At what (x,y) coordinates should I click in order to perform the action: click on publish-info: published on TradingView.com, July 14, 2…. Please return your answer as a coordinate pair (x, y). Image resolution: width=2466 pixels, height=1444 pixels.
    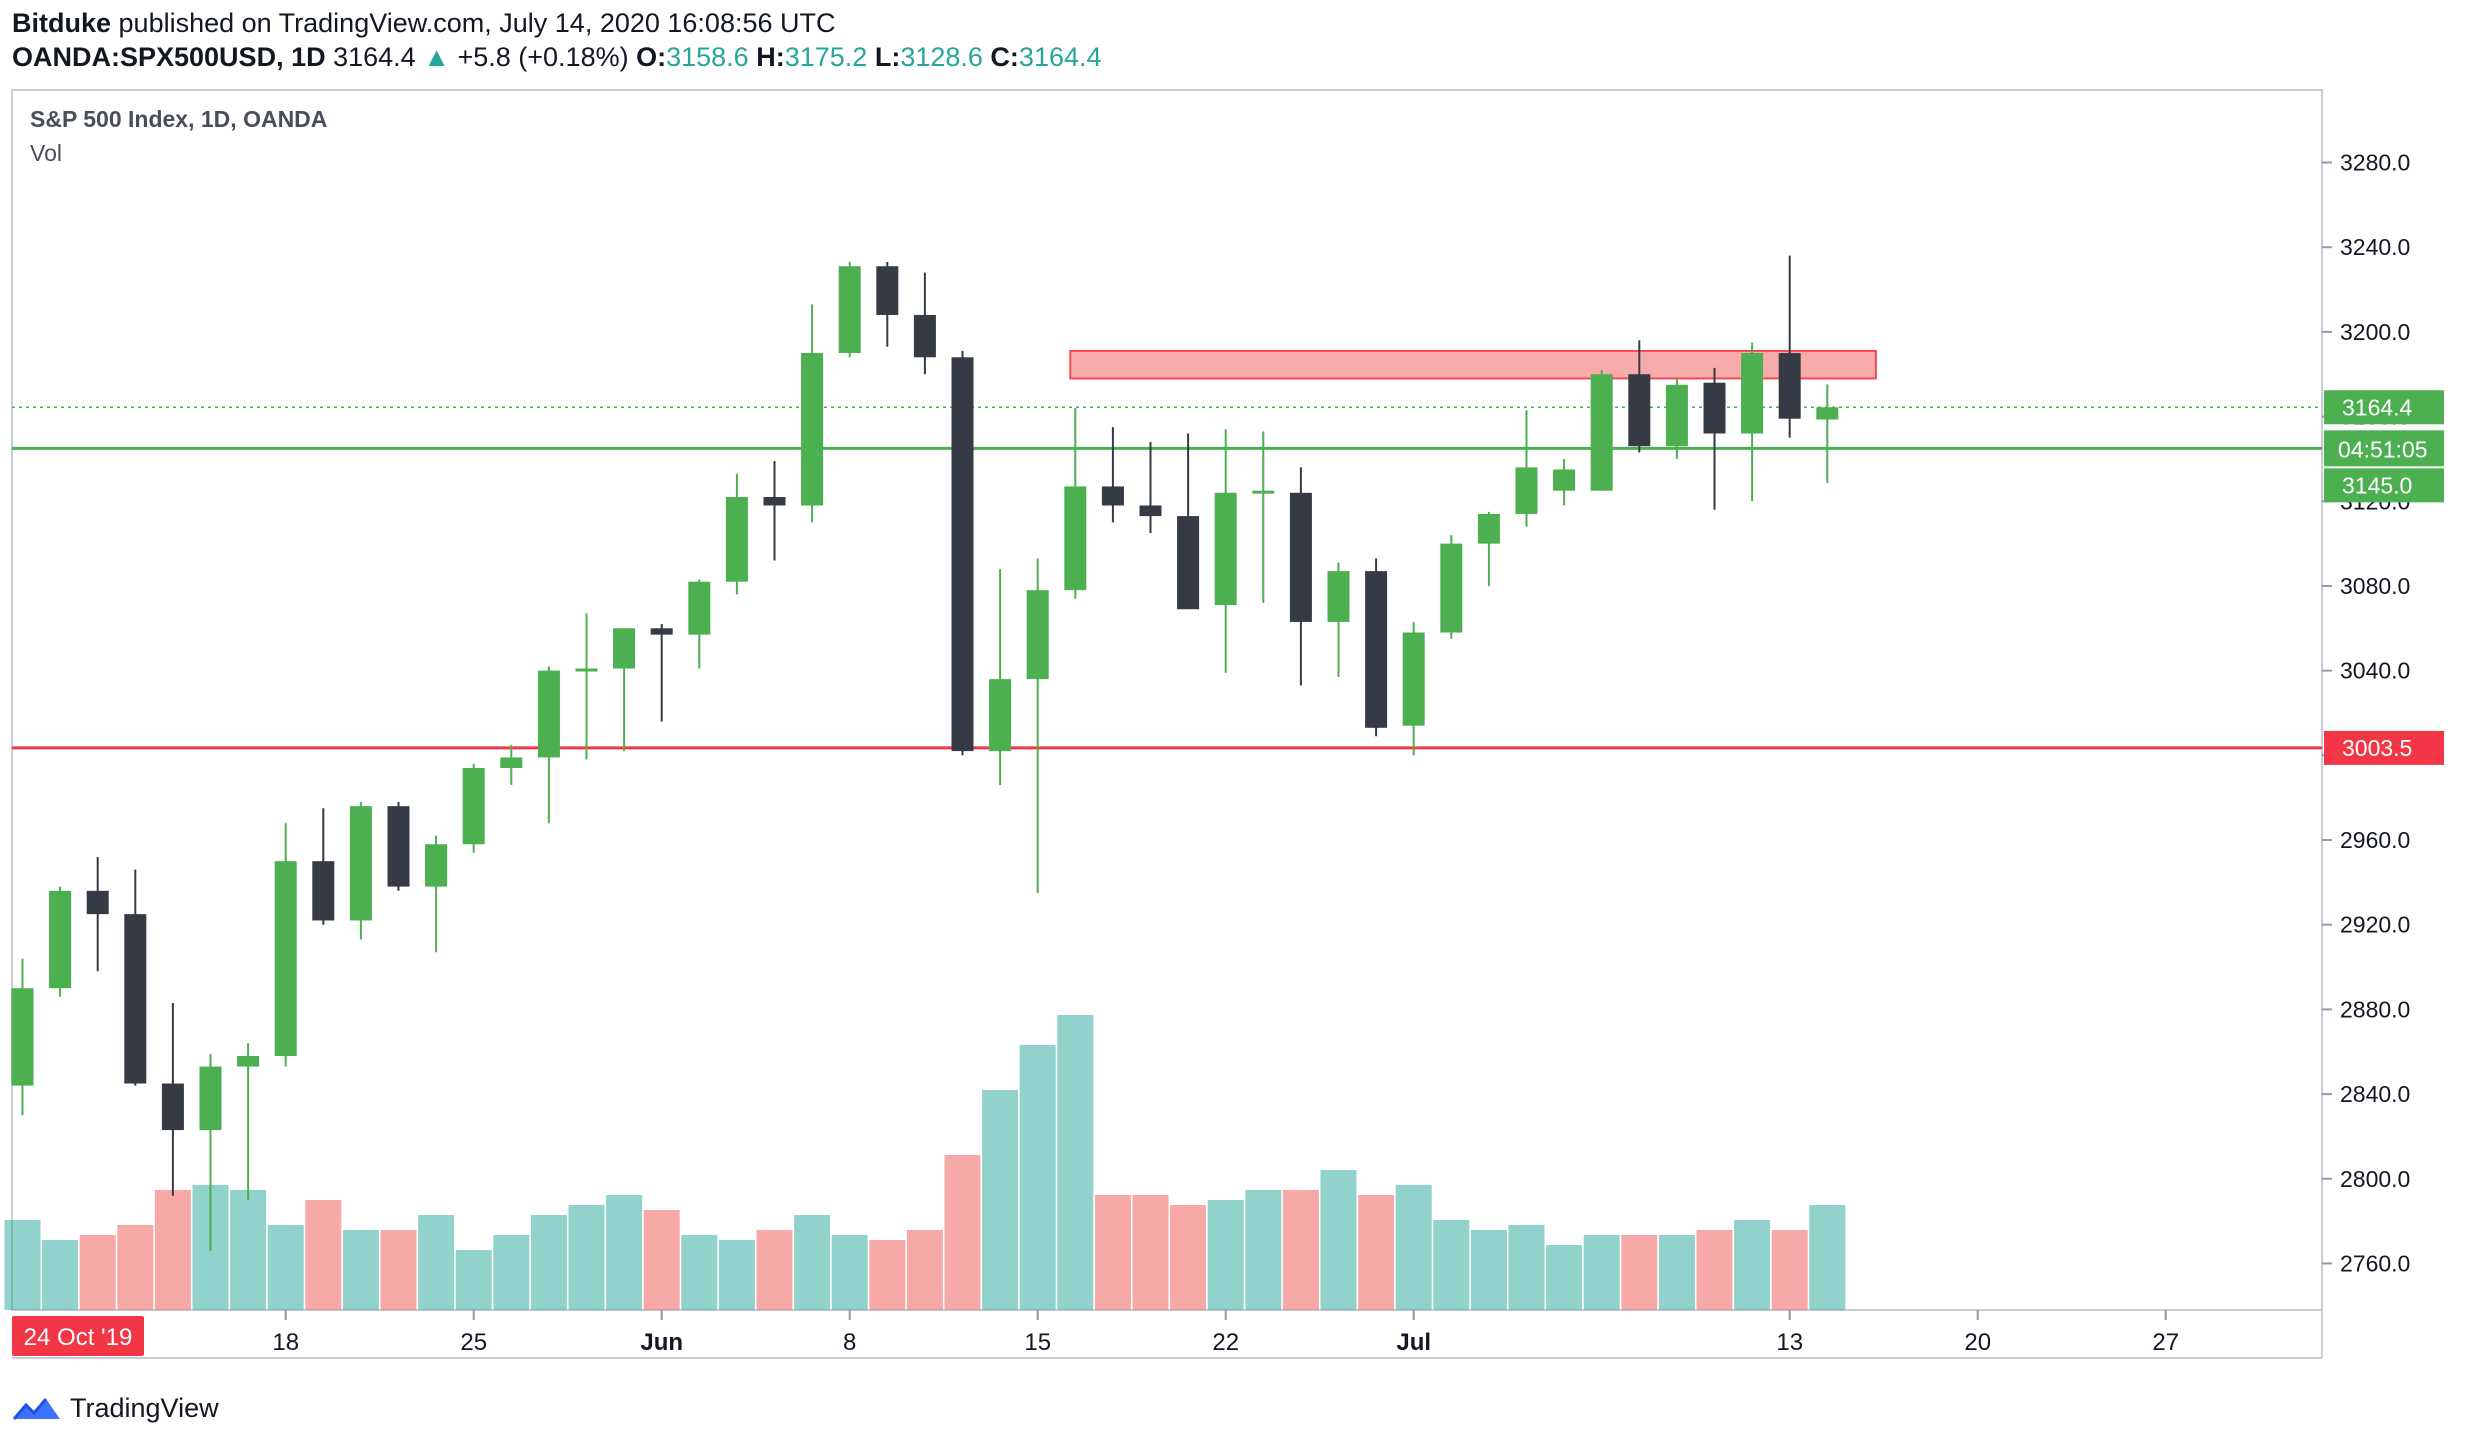
    Looking at the image, I should click on (477, 23).